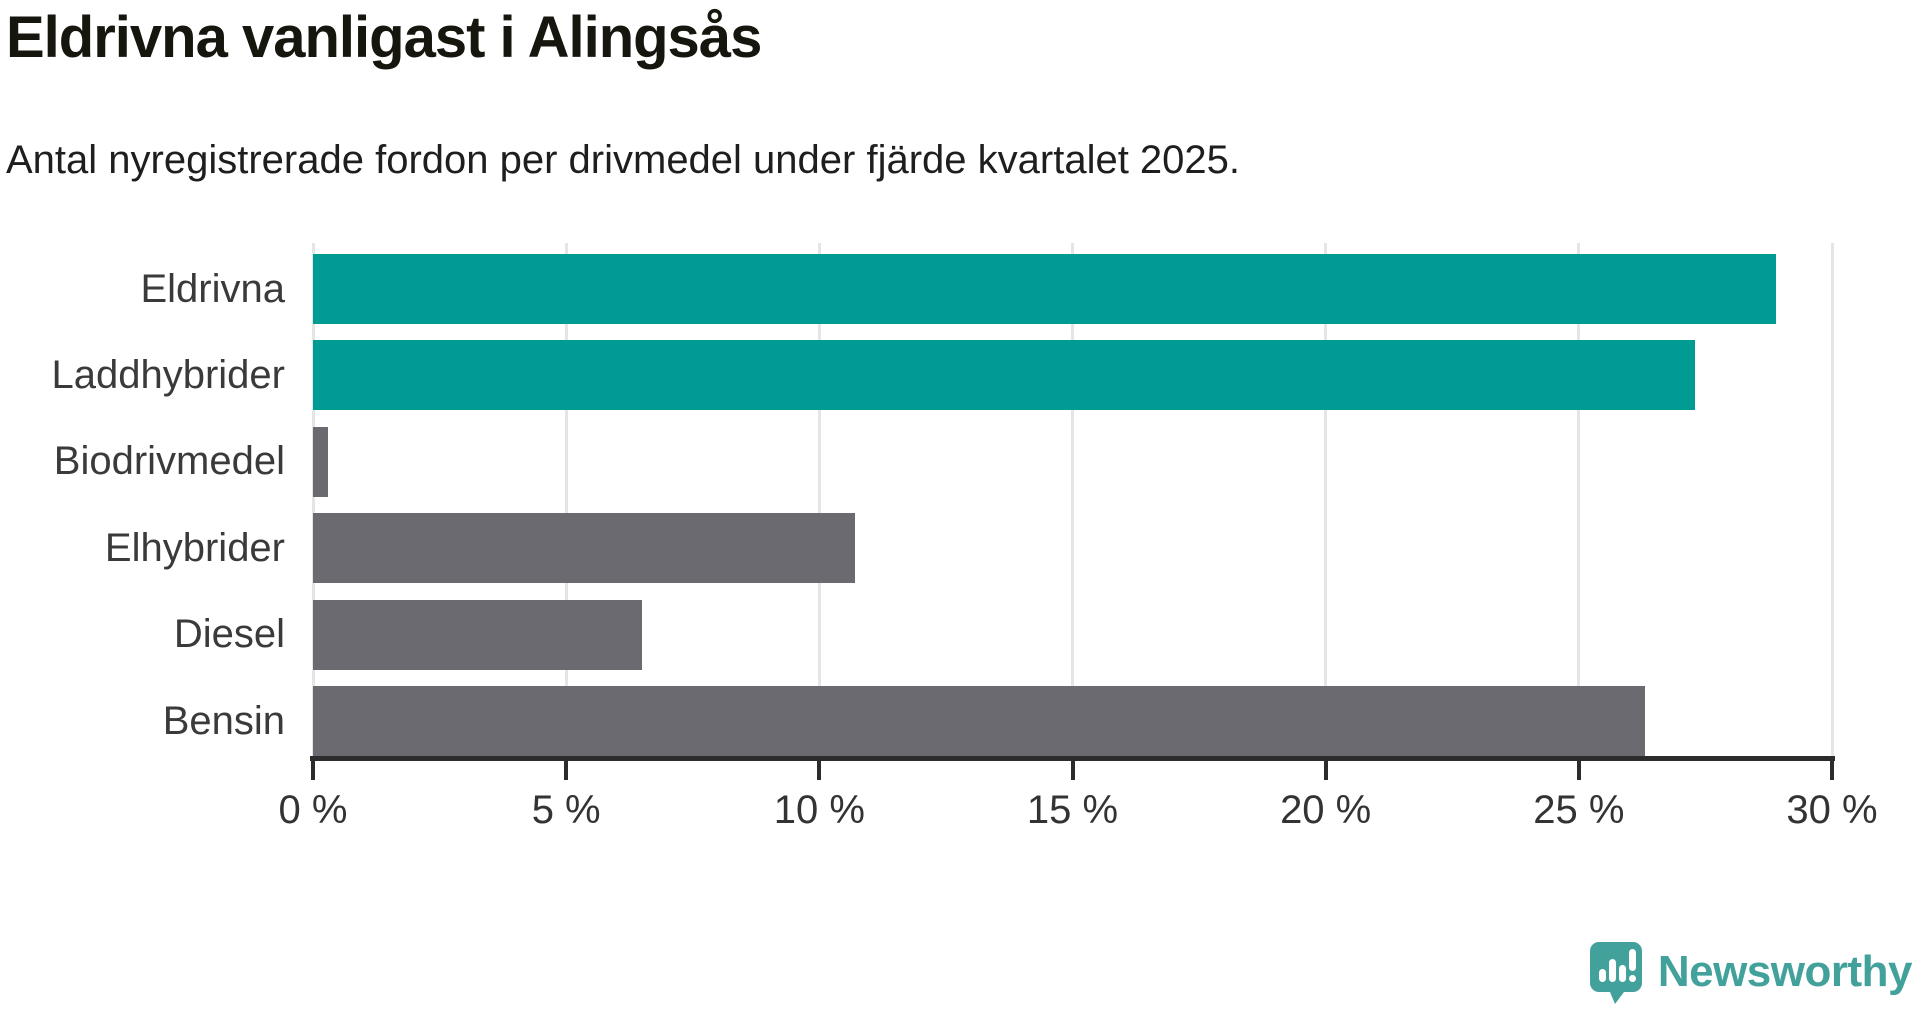 The image size is (1920, 1010). What do you see at coordinates (1326, 810) in the screenshot?
I see `x-tick-label: 20 %` at bounding box center [1326, 810].